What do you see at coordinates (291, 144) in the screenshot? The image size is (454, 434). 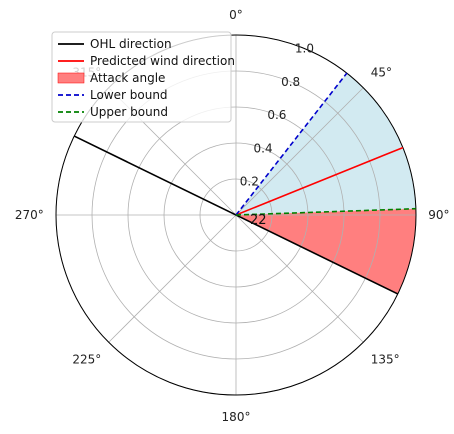 I see `lower-bound-line` at bounding box center [291, 144].